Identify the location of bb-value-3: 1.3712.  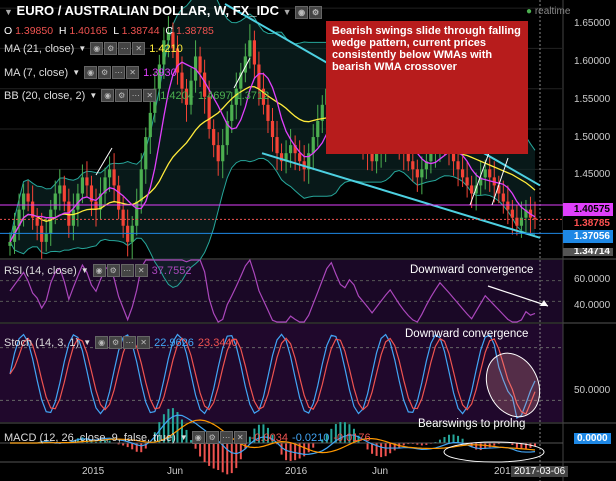
(252, 95).